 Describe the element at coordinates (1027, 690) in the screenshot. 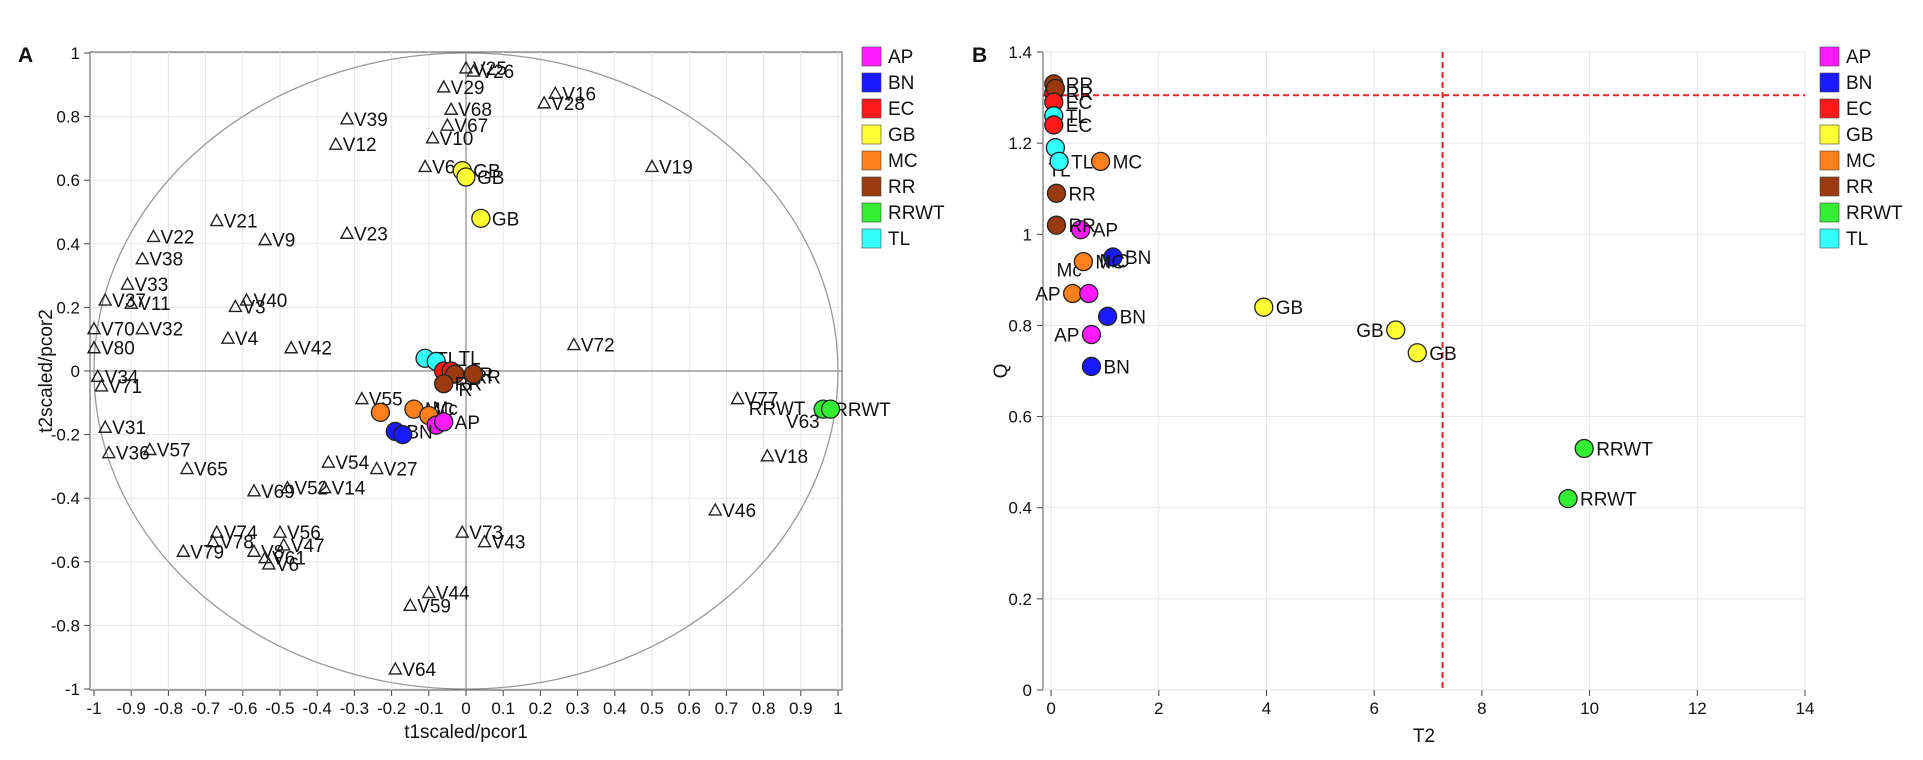

I see `panel-b-y-tick-label: 0` at that location.